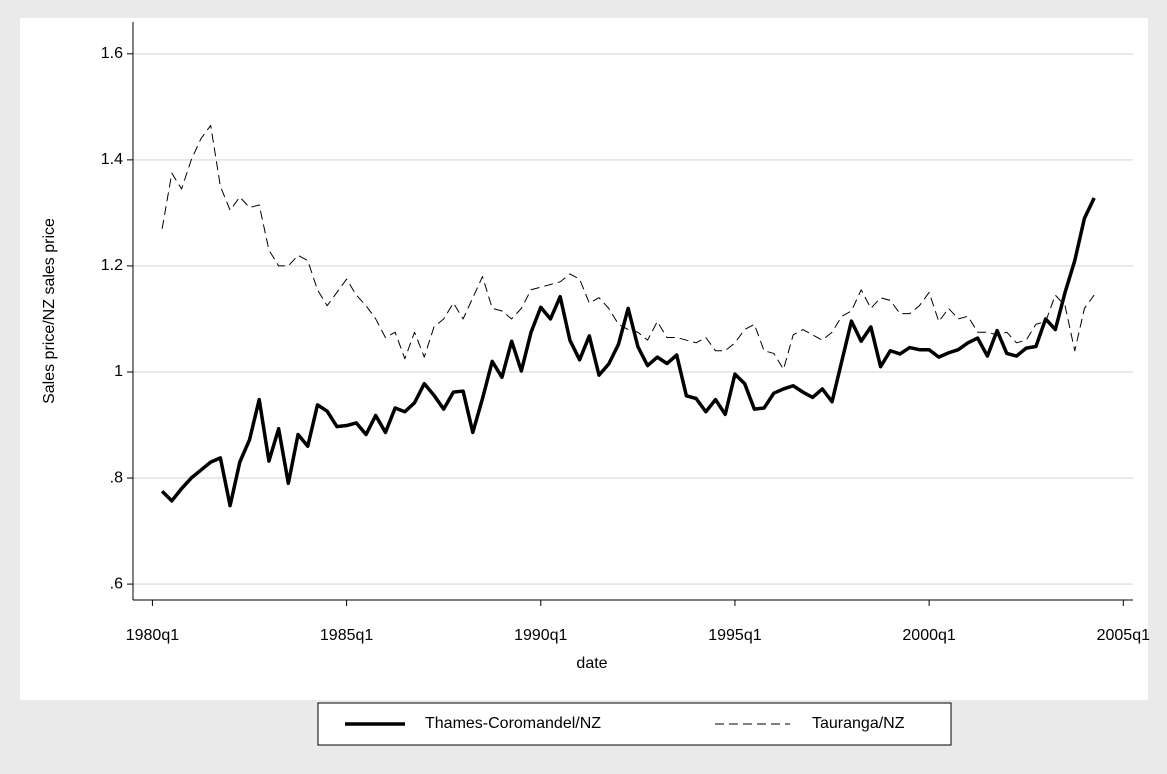  What do you see at coordinates (591, 663) in the screenshot?
I see `x-axis-title: date` at bounding box center [591, 663].